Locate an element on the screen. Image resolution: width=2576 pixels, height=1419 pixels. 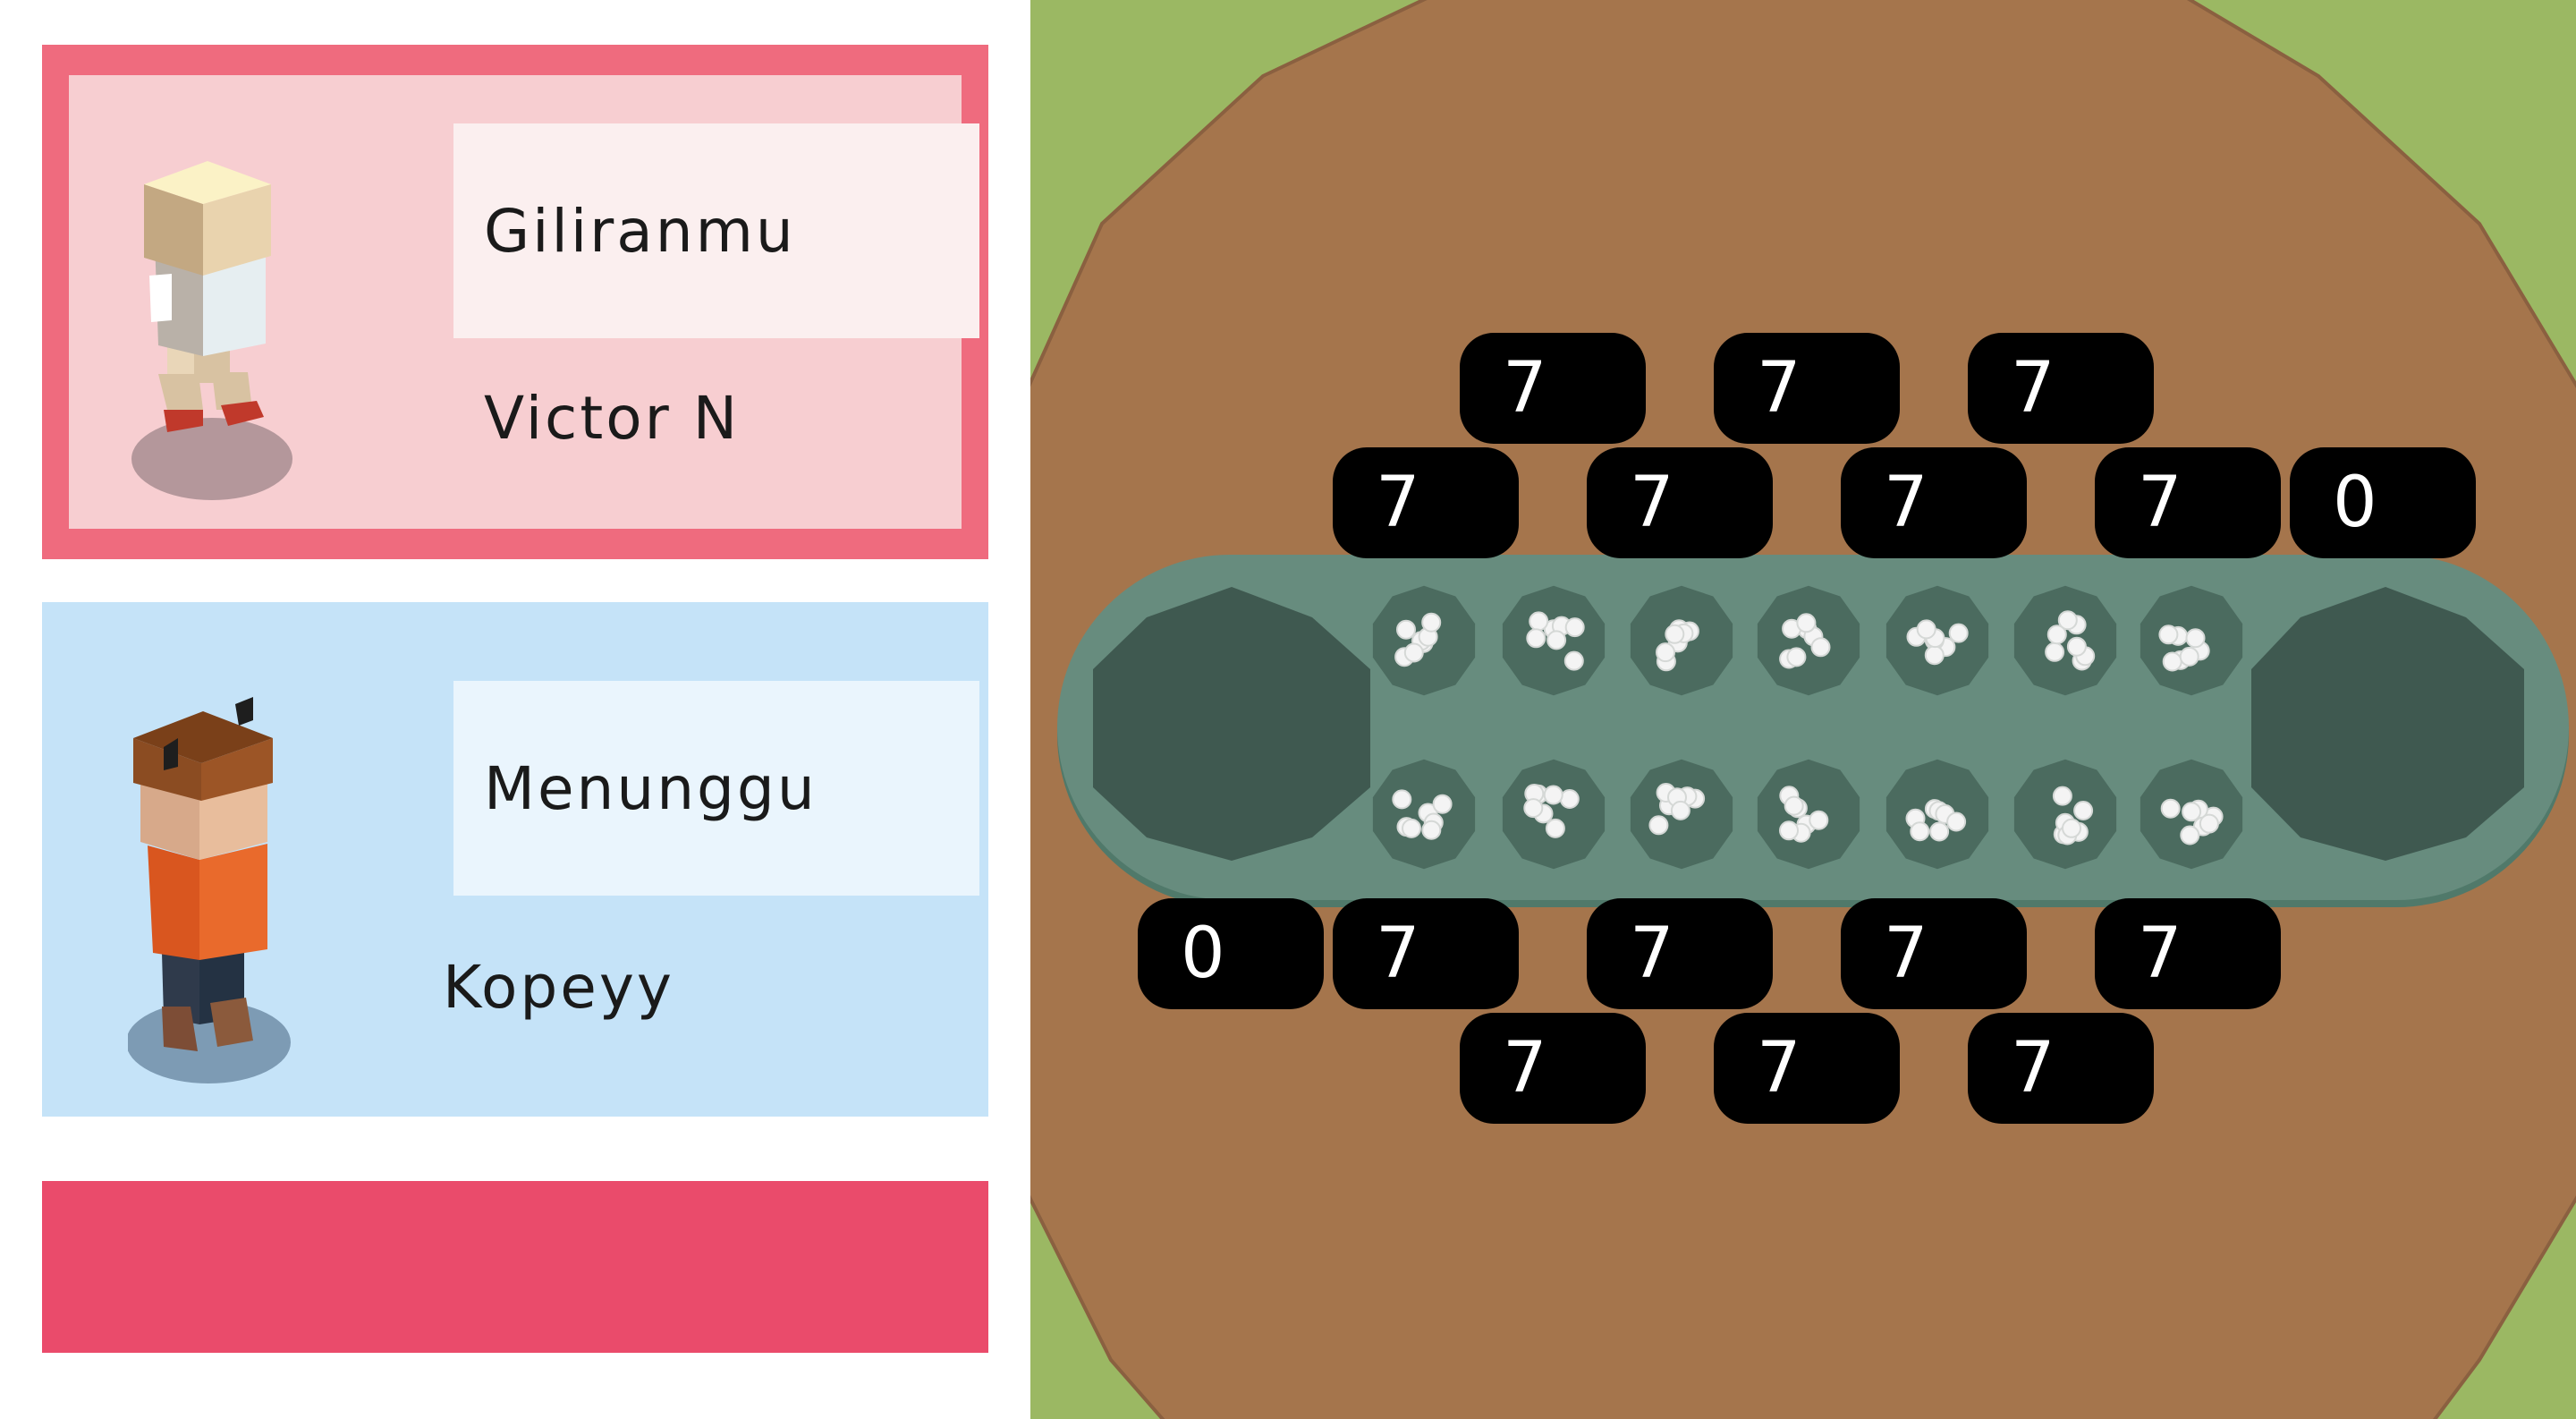
player-name: Victor N is located at coordinates (612, 418).